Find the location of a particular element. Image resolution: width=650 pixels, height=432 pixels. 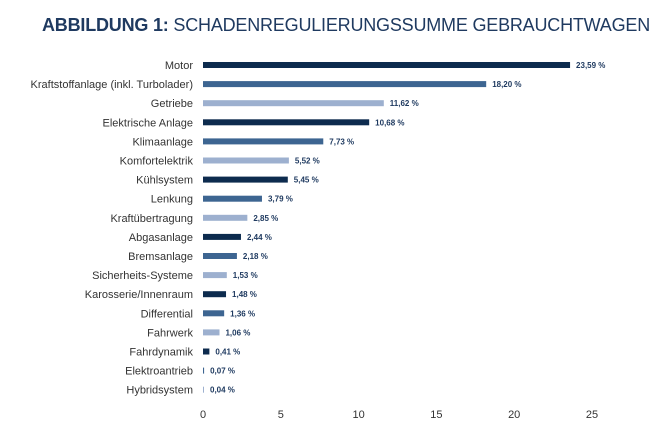

category-label: Komfortelektrik is located at coordinates (157, 162).